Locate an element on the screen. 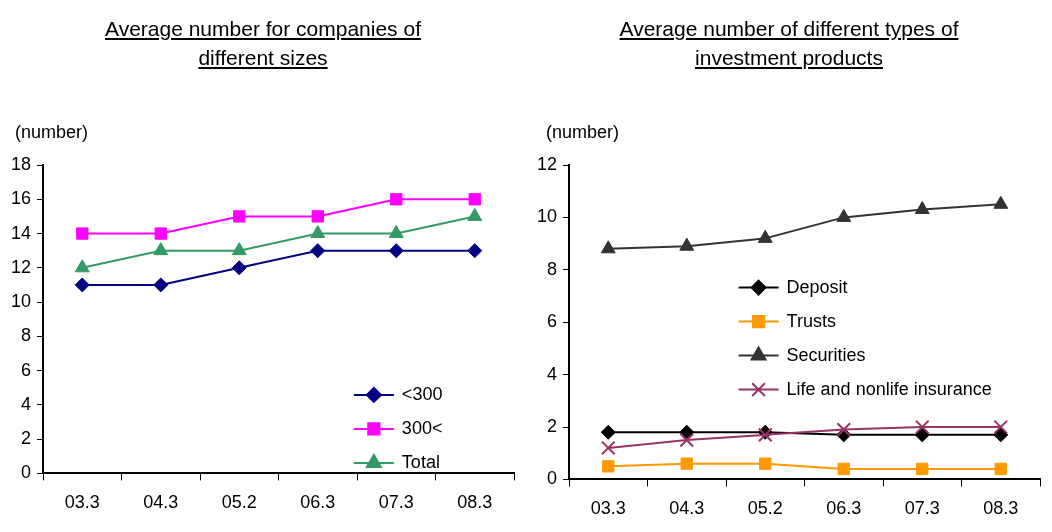 The image size is (1052, 532). y-tick-label: 14 is located at coordinates (21, 232).